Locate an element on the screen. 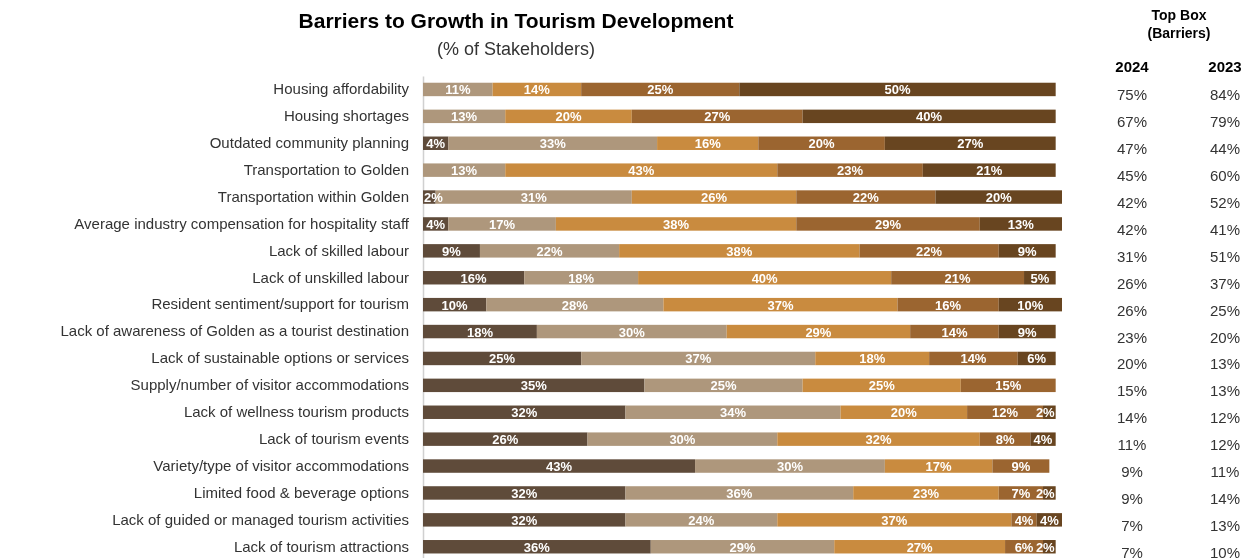 The image size is (1256, 558). data-label: 24% is located at coordinates (701, 520).